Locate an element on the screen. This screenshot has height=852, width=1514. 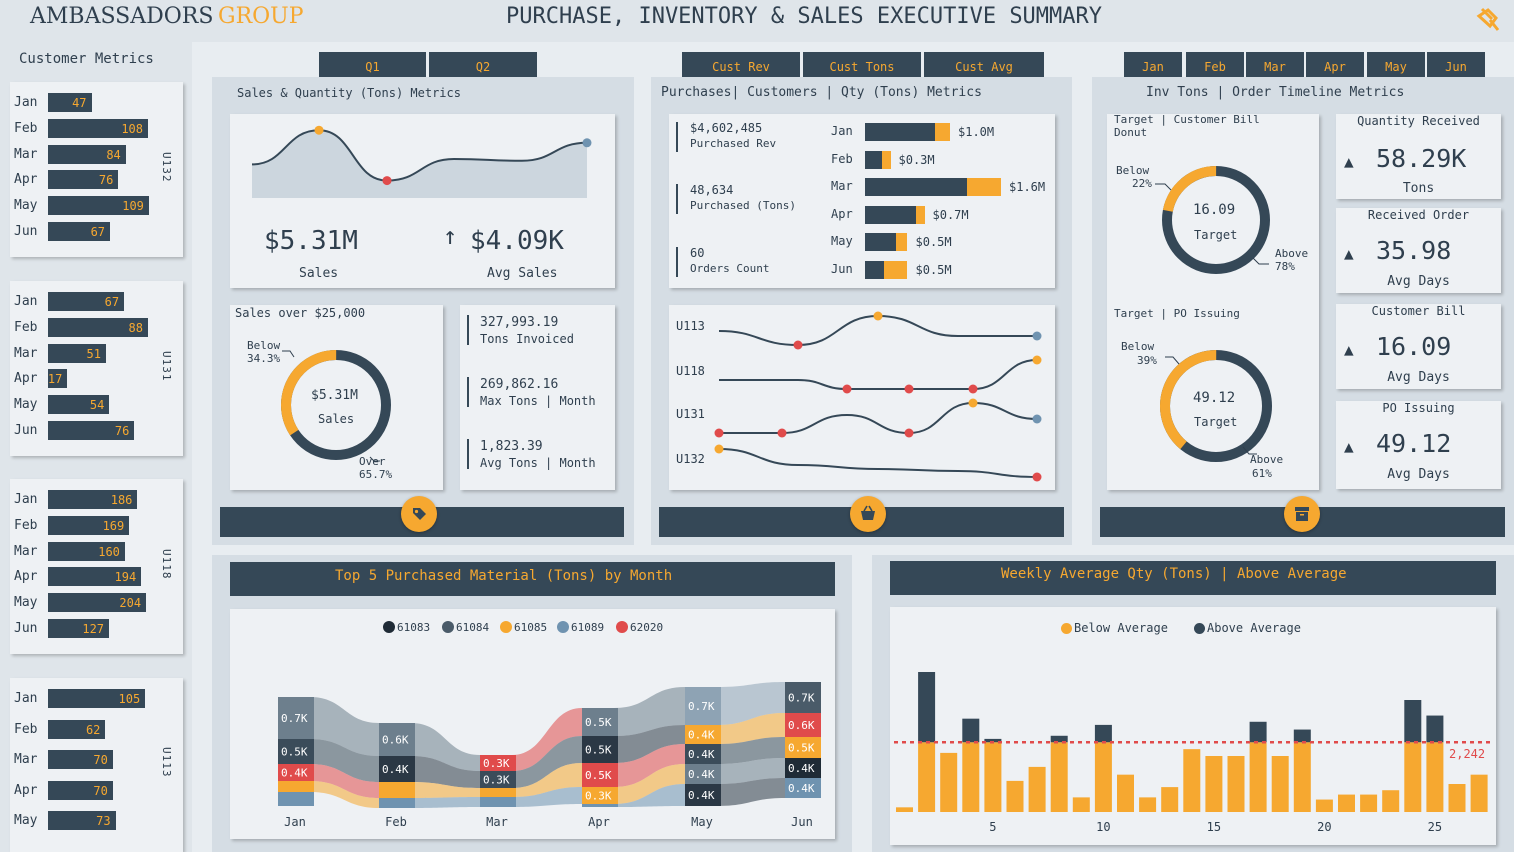
tag-icon is located at coordinates (419, 514).